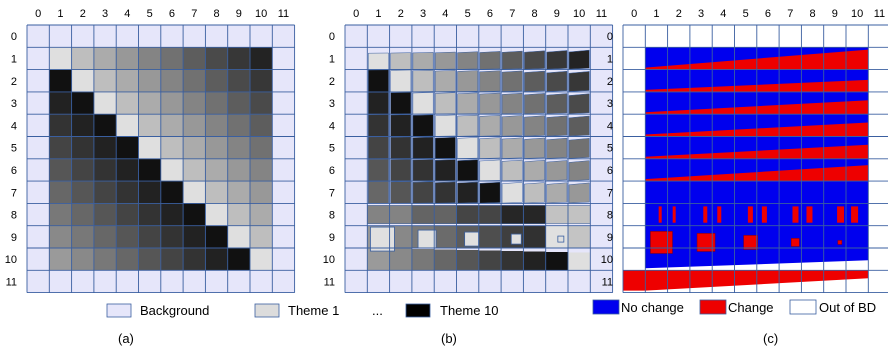 This screenshot has width=888, height=350. Describe the element at coordinates (803, 307) in the screenshot. I see `legend-swatch-out-of-bd` at that location.